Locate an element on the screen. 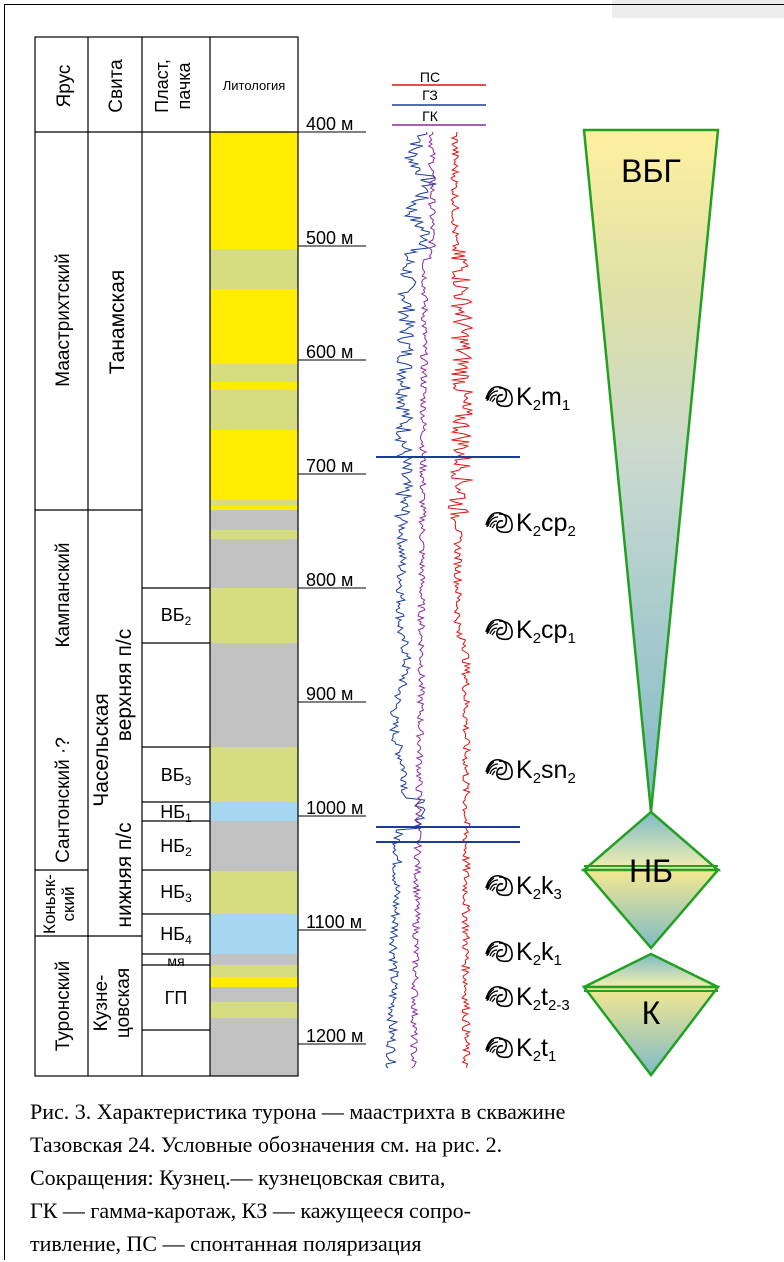 The image size is (784, 1262). fossil-label: K2k1 is located at coordinates (539, 953).